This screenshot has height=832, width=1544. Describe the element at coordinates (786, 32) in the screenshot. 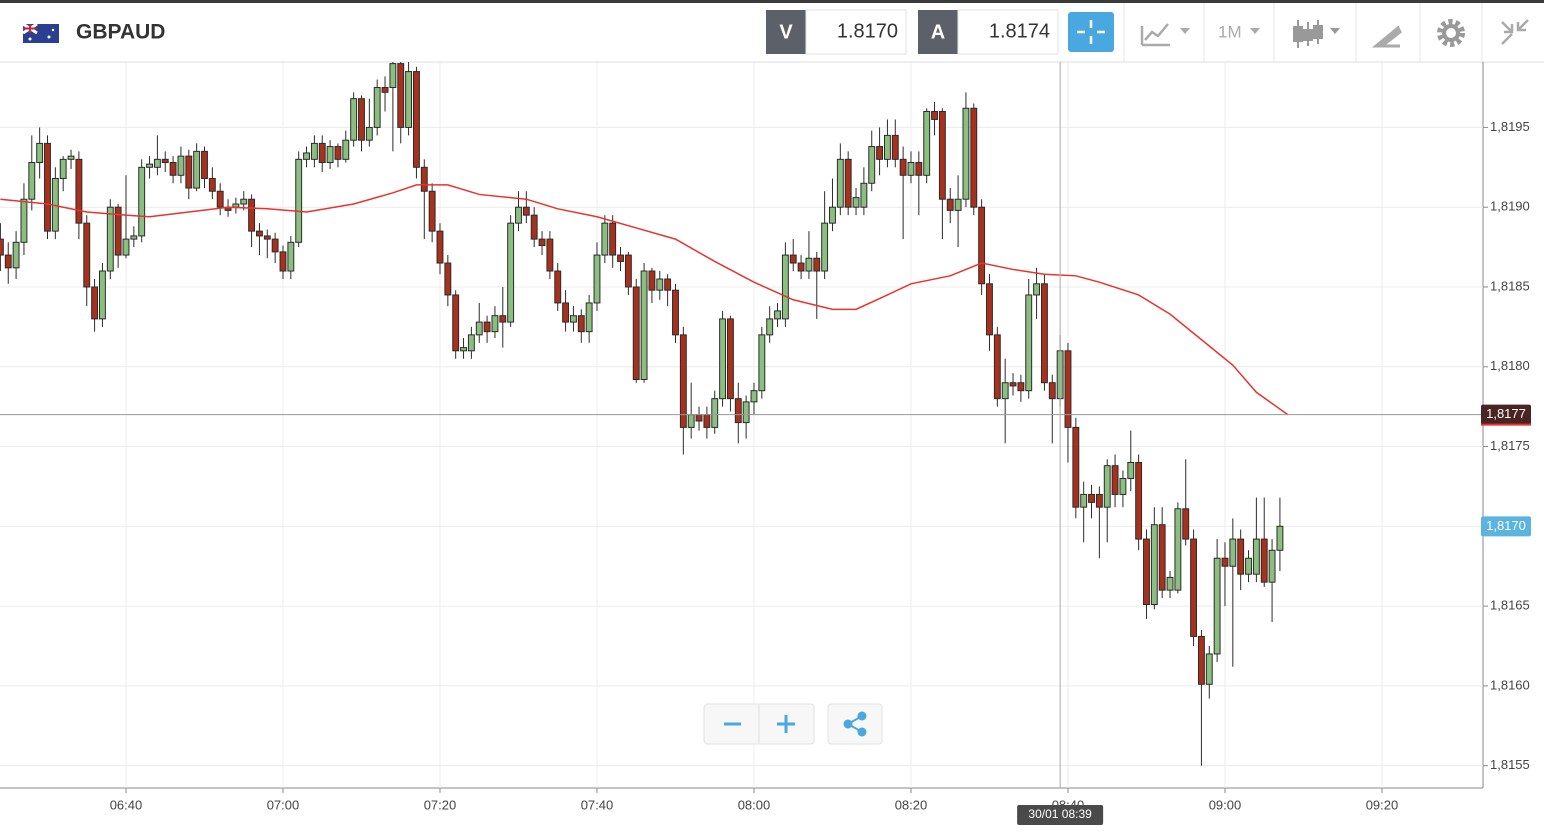

I see `bid-button` at that location.